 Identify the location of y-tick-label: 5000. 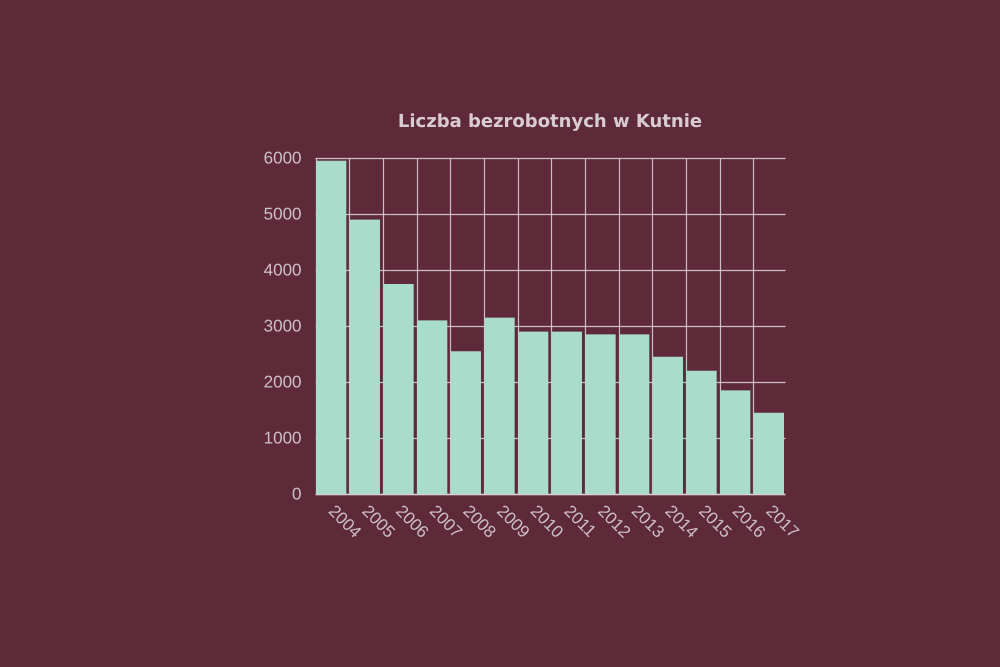
(283, 214).